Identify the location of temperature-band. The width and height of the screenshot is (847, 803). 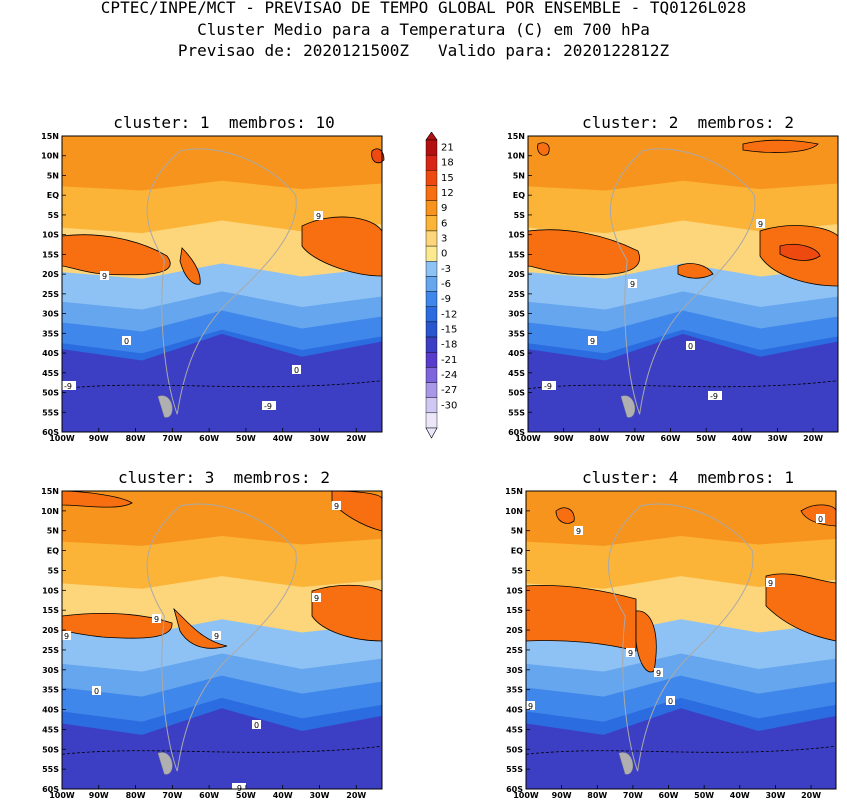
(222, 382).